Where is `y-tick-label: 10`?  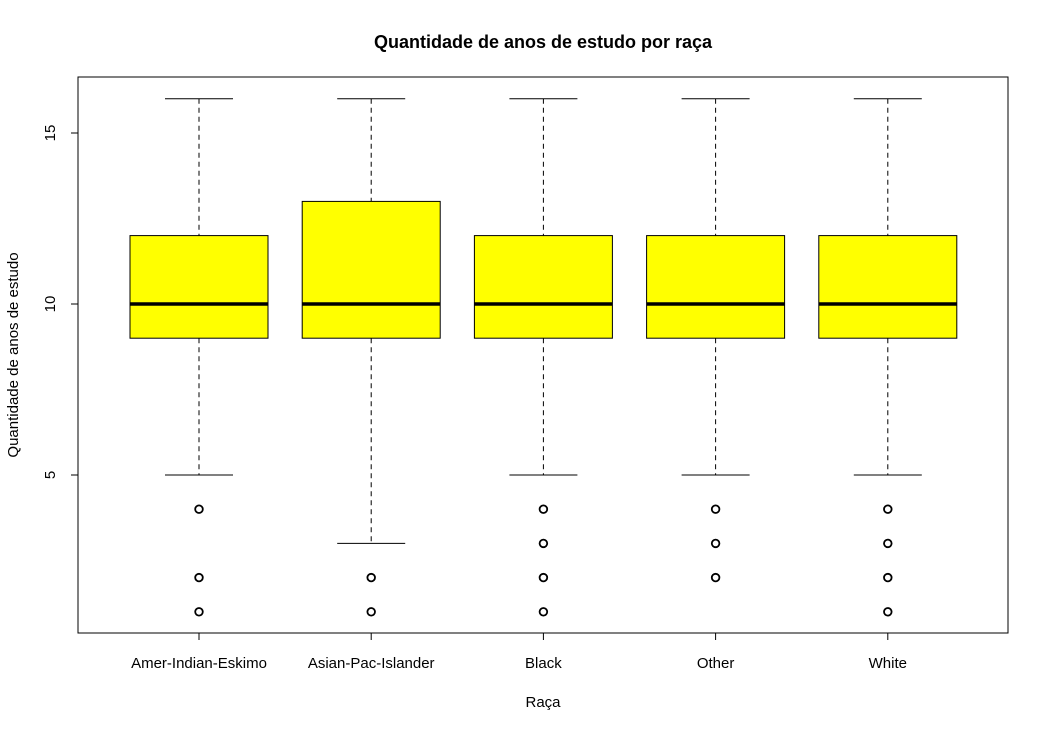 y-tick-label: 10 is located at coordinates (50, 304).